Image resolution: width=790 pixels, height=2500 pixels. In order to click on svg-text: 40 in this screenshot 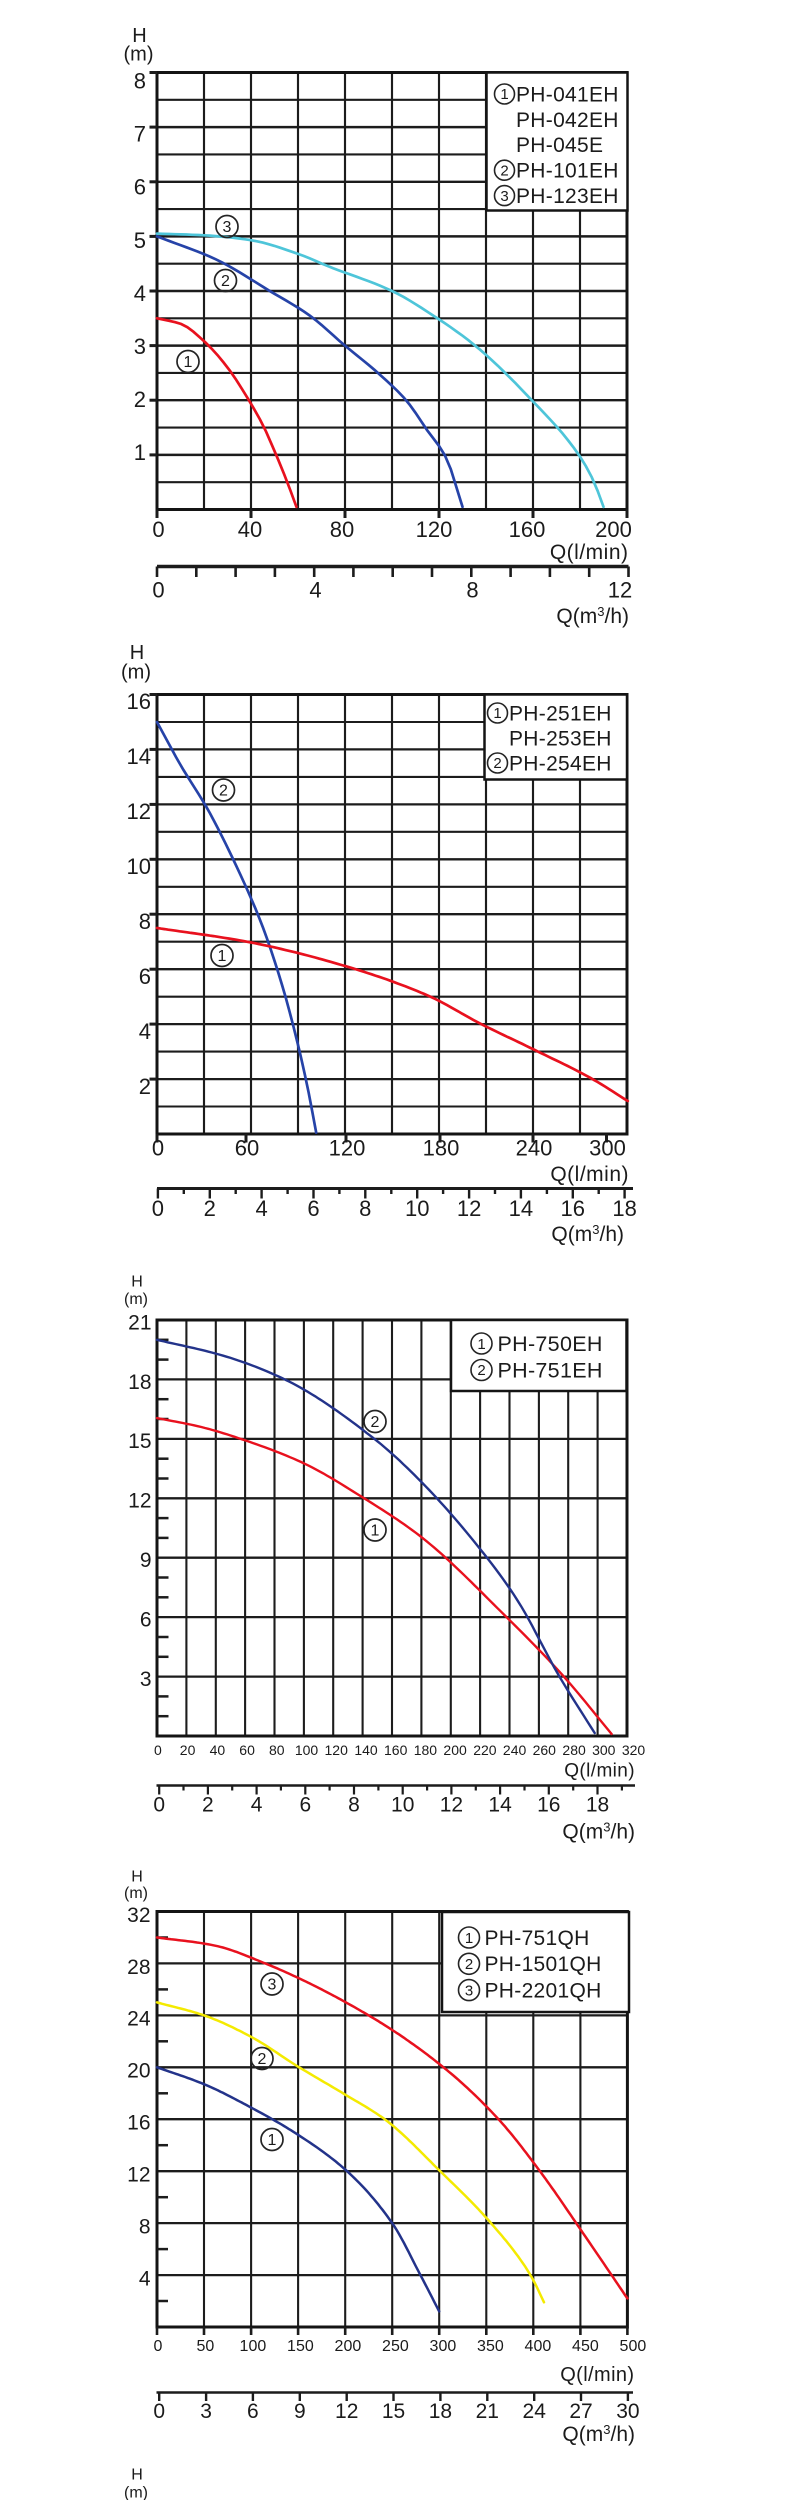, I will do `click(218, 1750)`.